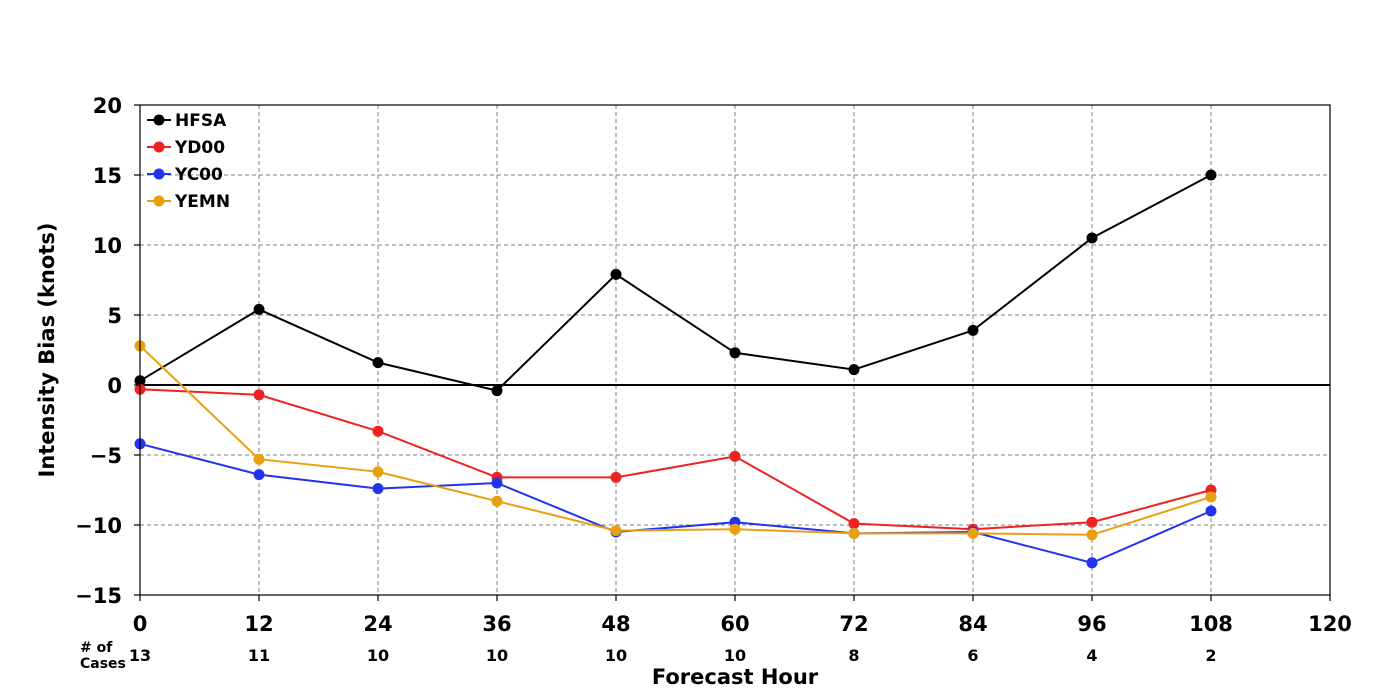 The width and height of the screenshot is (1400, 700). Describe the element at coordinates (140, 624) in the screenshot. I see `x-tick-label: 0` at that location.